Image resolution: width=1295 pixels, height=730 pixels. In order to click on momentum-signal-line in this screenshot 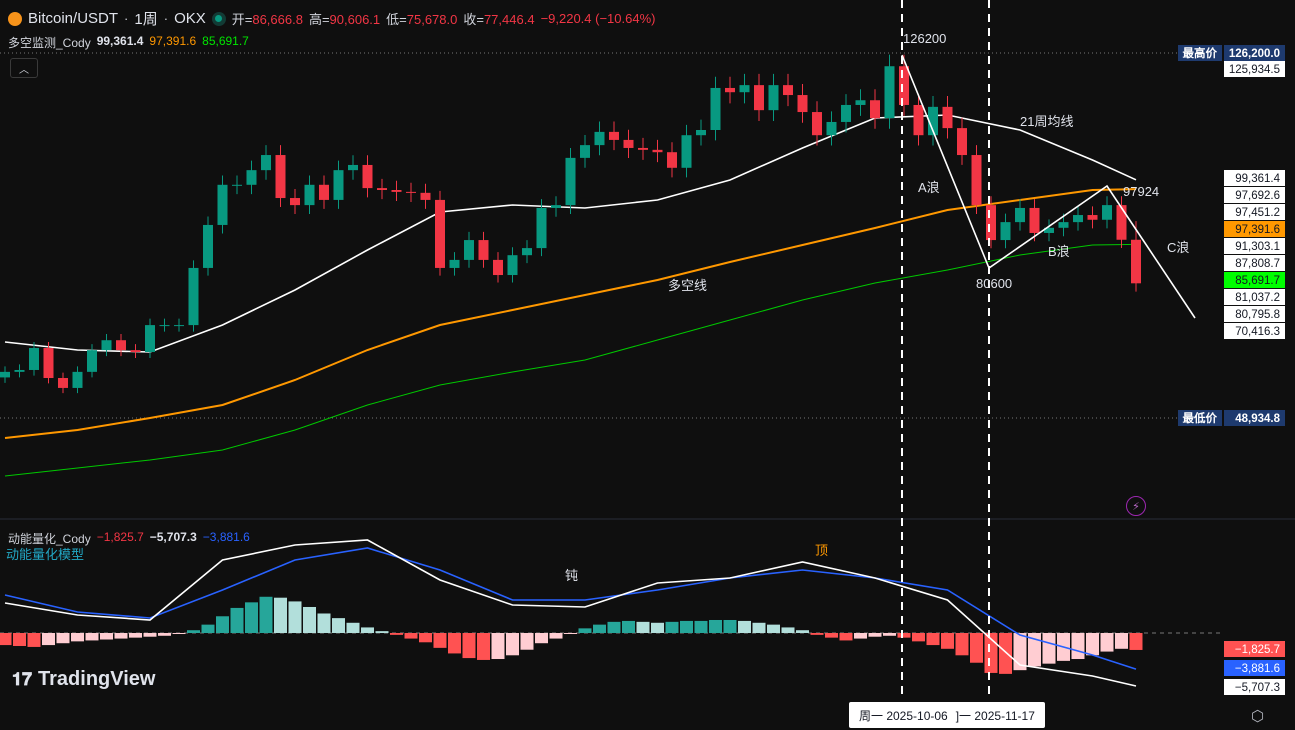, I will do `click(570, 608)`.